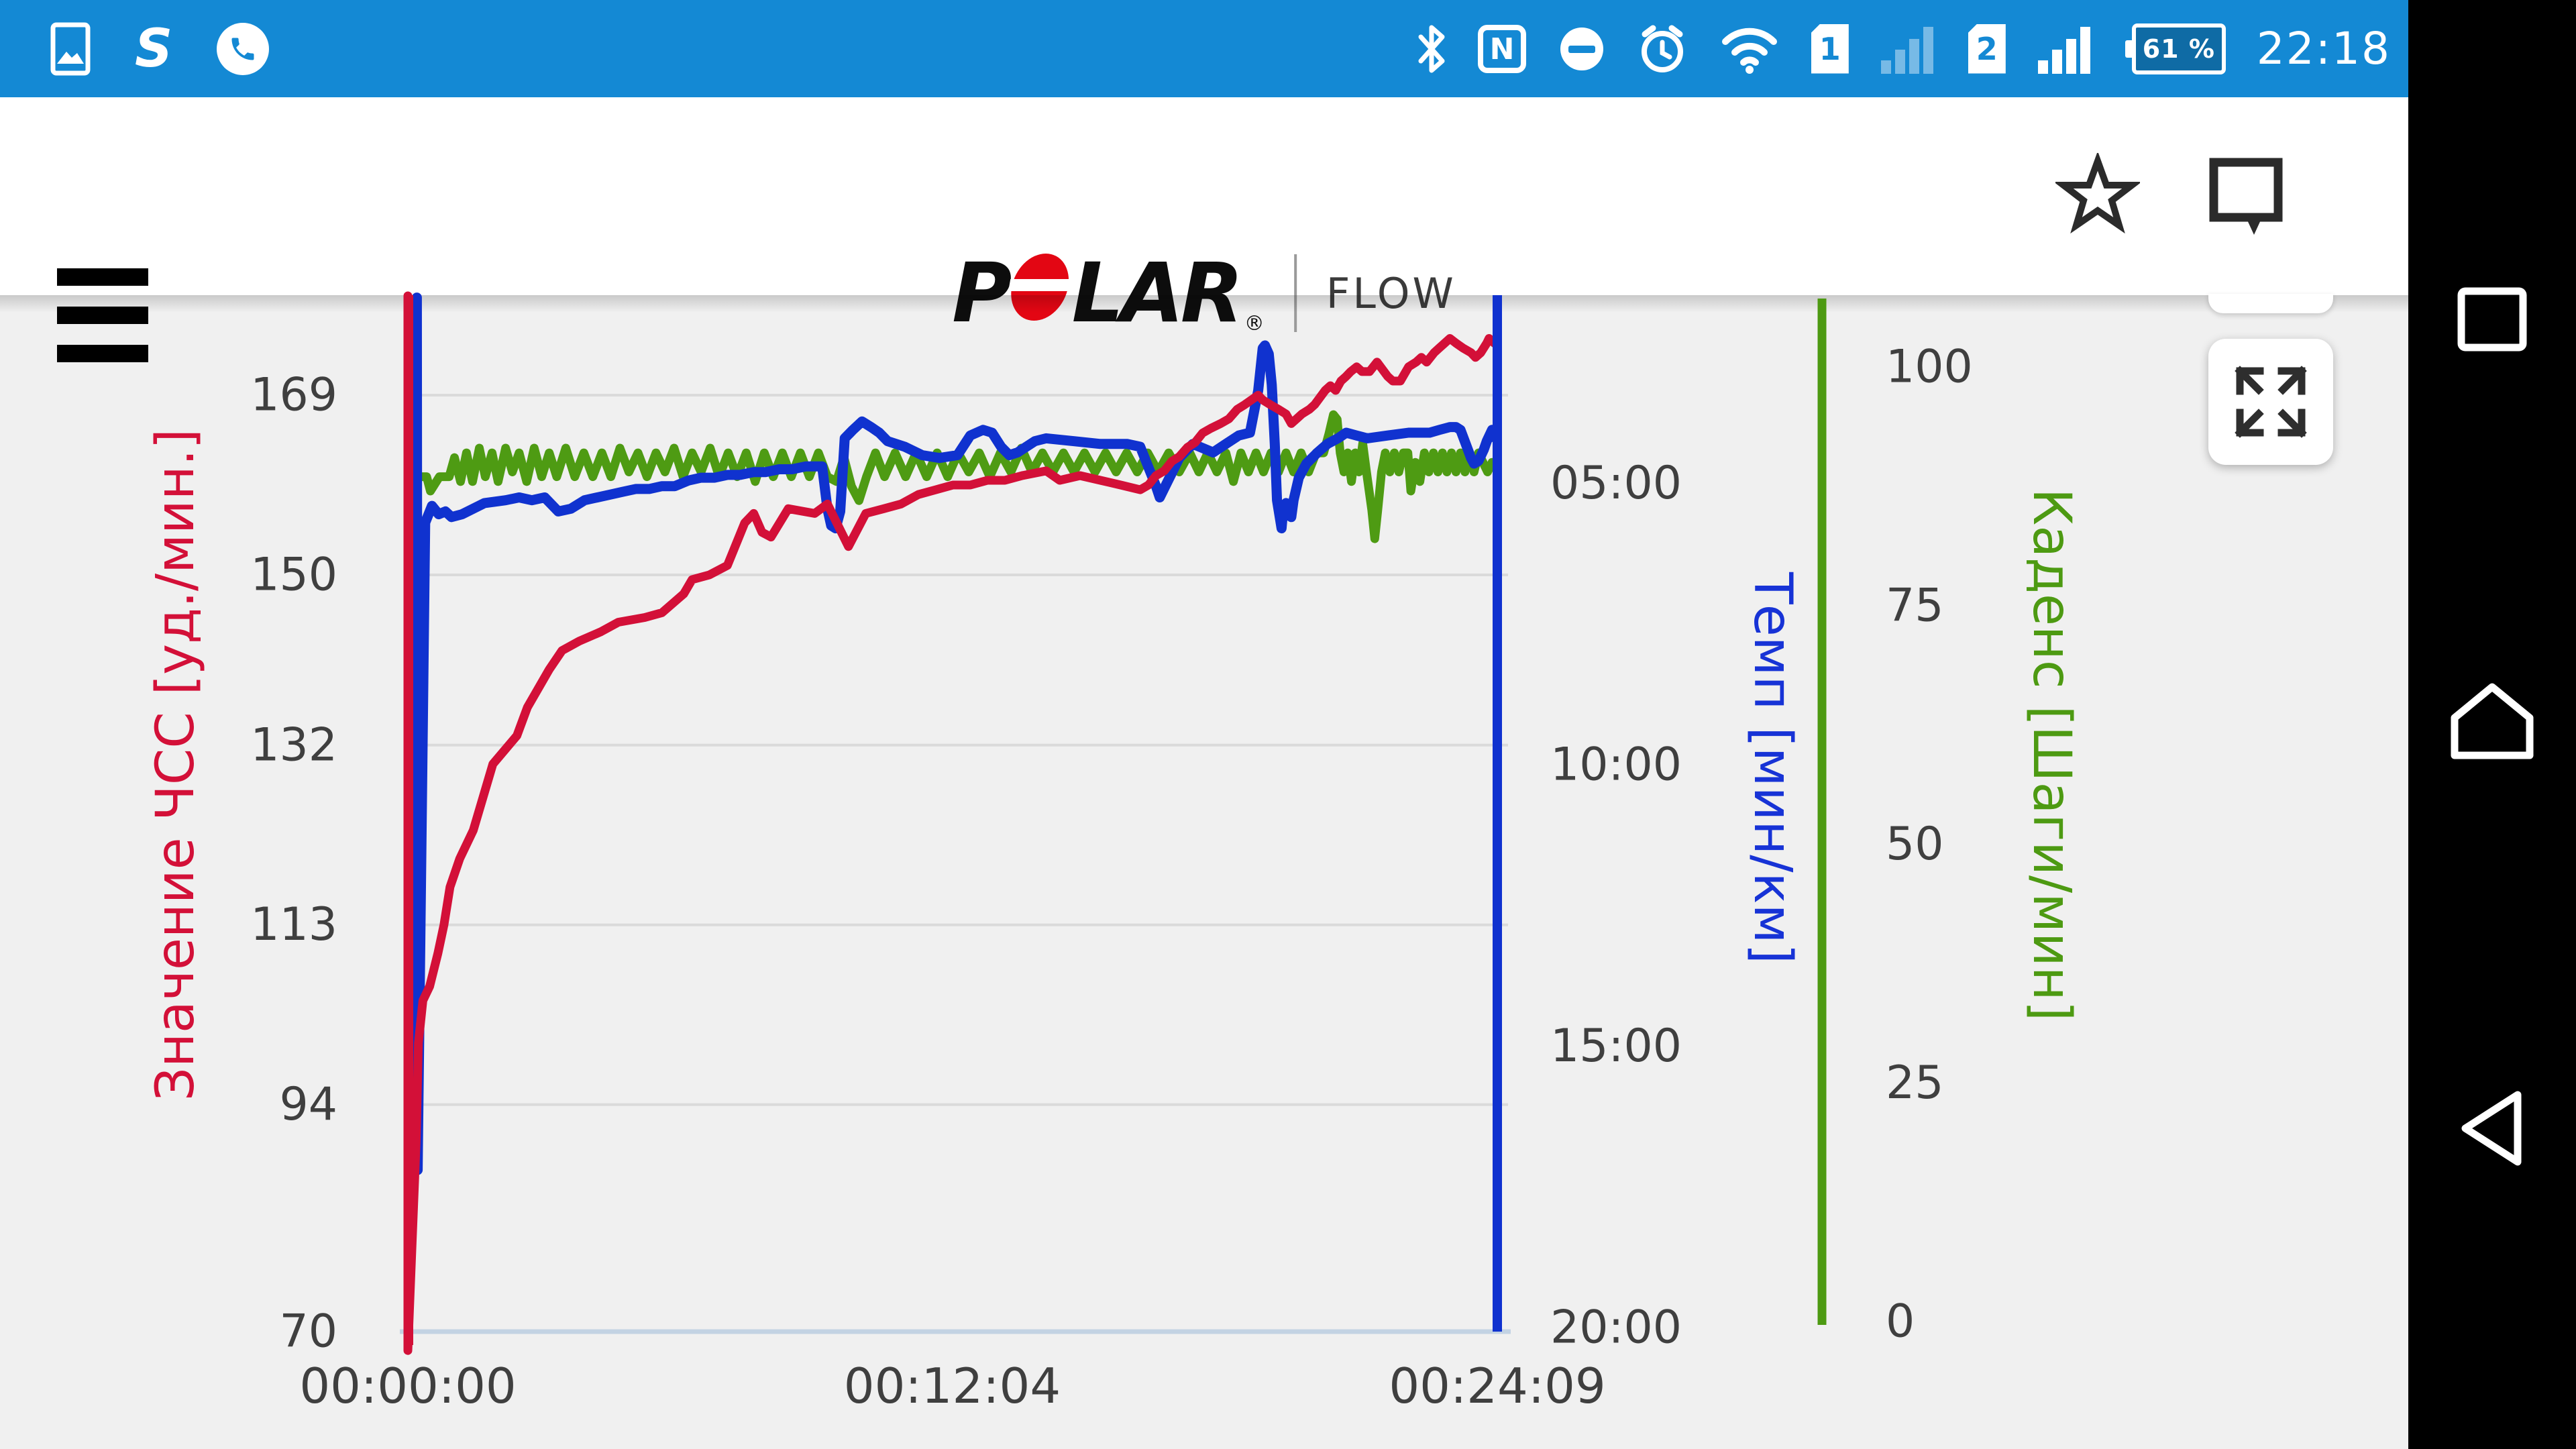 Image resolution: width=2576 pixels, height=1449 pixels. Describe the element at coordinates (1582, 49) in the screenshot. I see `do-not-disturb-icon` at that location.